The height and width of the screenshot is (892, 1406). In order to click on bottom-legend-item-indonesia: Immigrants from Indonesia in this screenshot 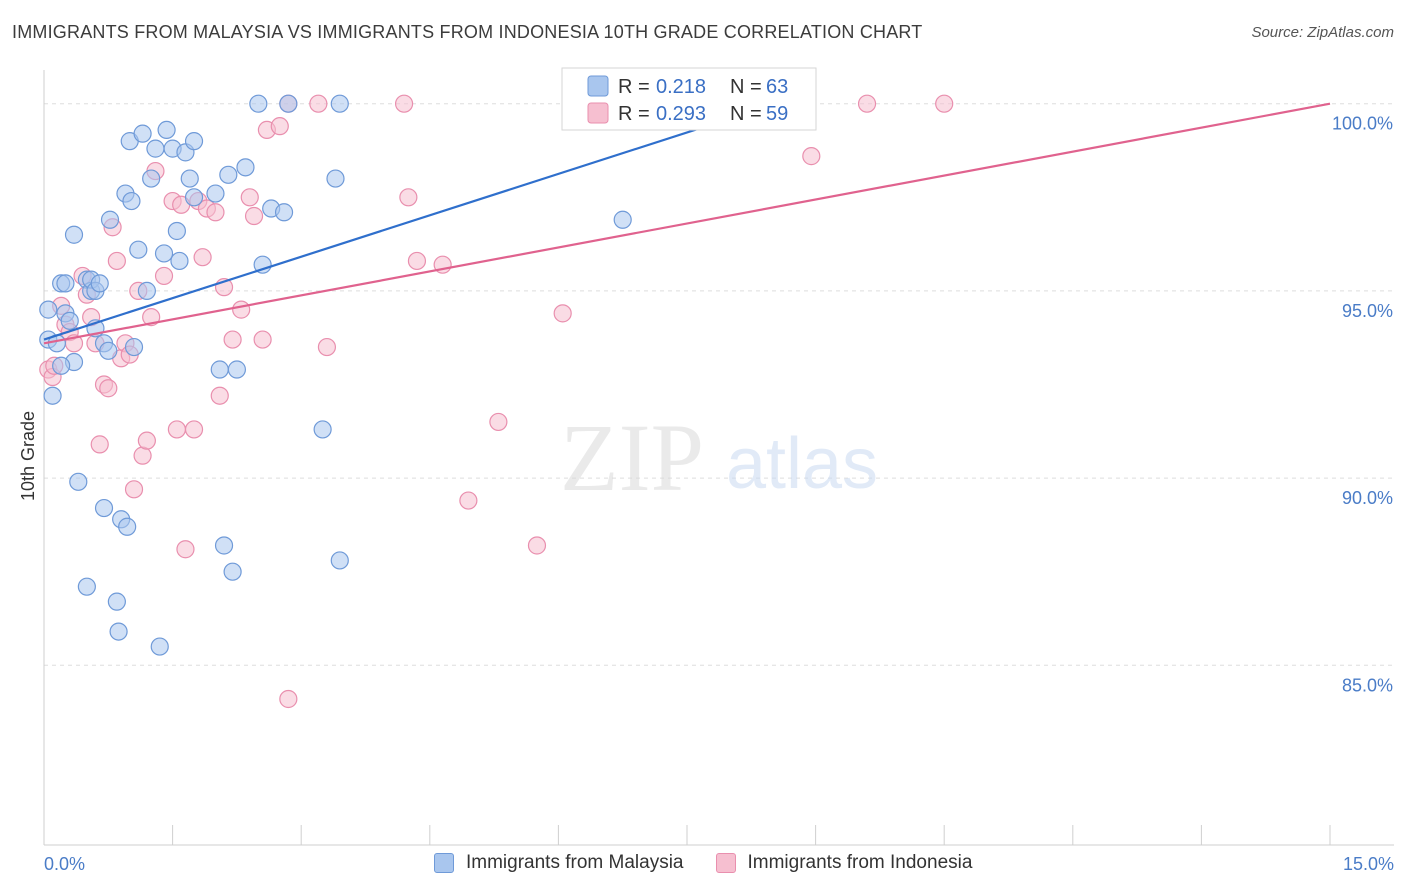, I will do `click(844, 863)`.